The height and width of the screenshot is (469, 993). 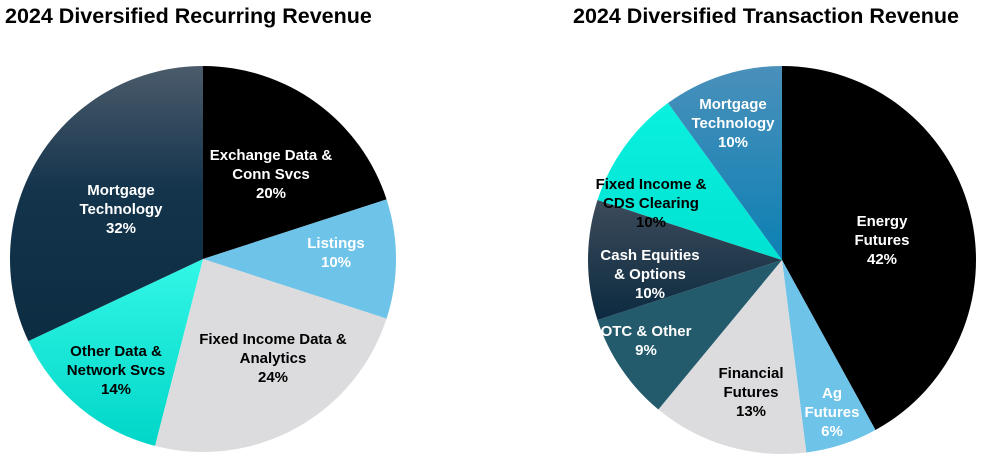 I want to click on slice-label: Fixed Income Data & Analytics 24%, so click(x=273, y=358).